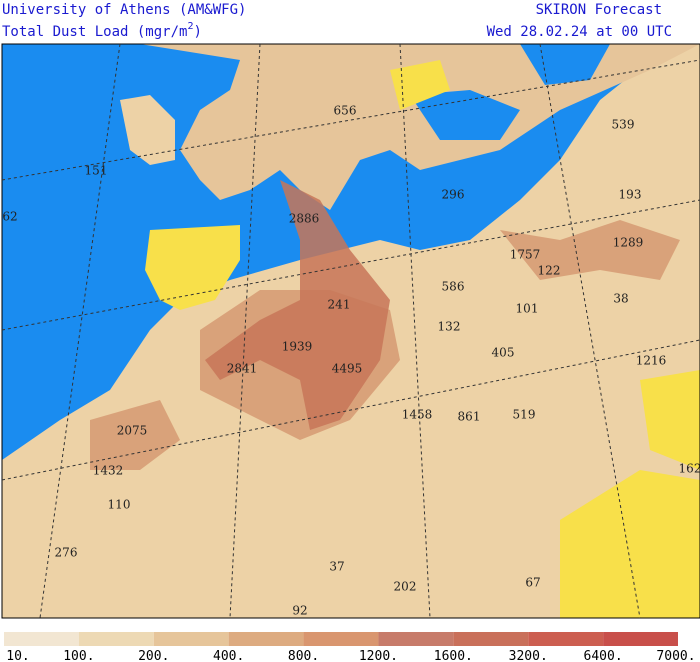  I want to click on value-label: 861, so click(469, 417).